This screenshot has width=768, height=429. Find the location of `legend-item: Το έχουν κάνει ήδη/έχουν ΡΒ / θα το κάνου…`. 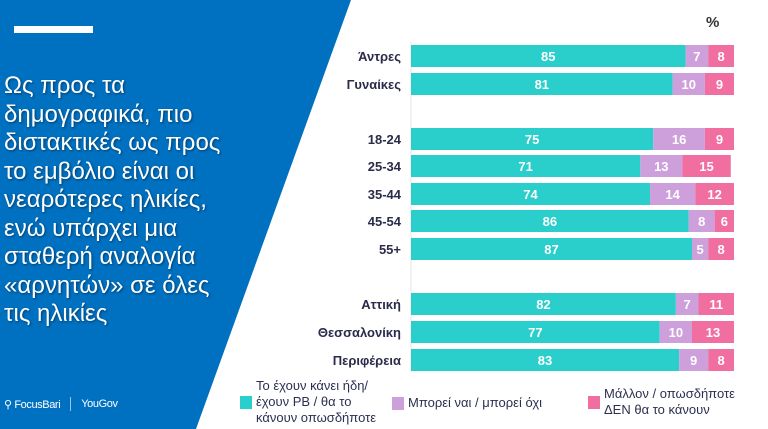

legend-item: Το έχουν κάνει ήδη/έχουν ΡΒ / θα το κάνου… is located at coordinates (308, 402).